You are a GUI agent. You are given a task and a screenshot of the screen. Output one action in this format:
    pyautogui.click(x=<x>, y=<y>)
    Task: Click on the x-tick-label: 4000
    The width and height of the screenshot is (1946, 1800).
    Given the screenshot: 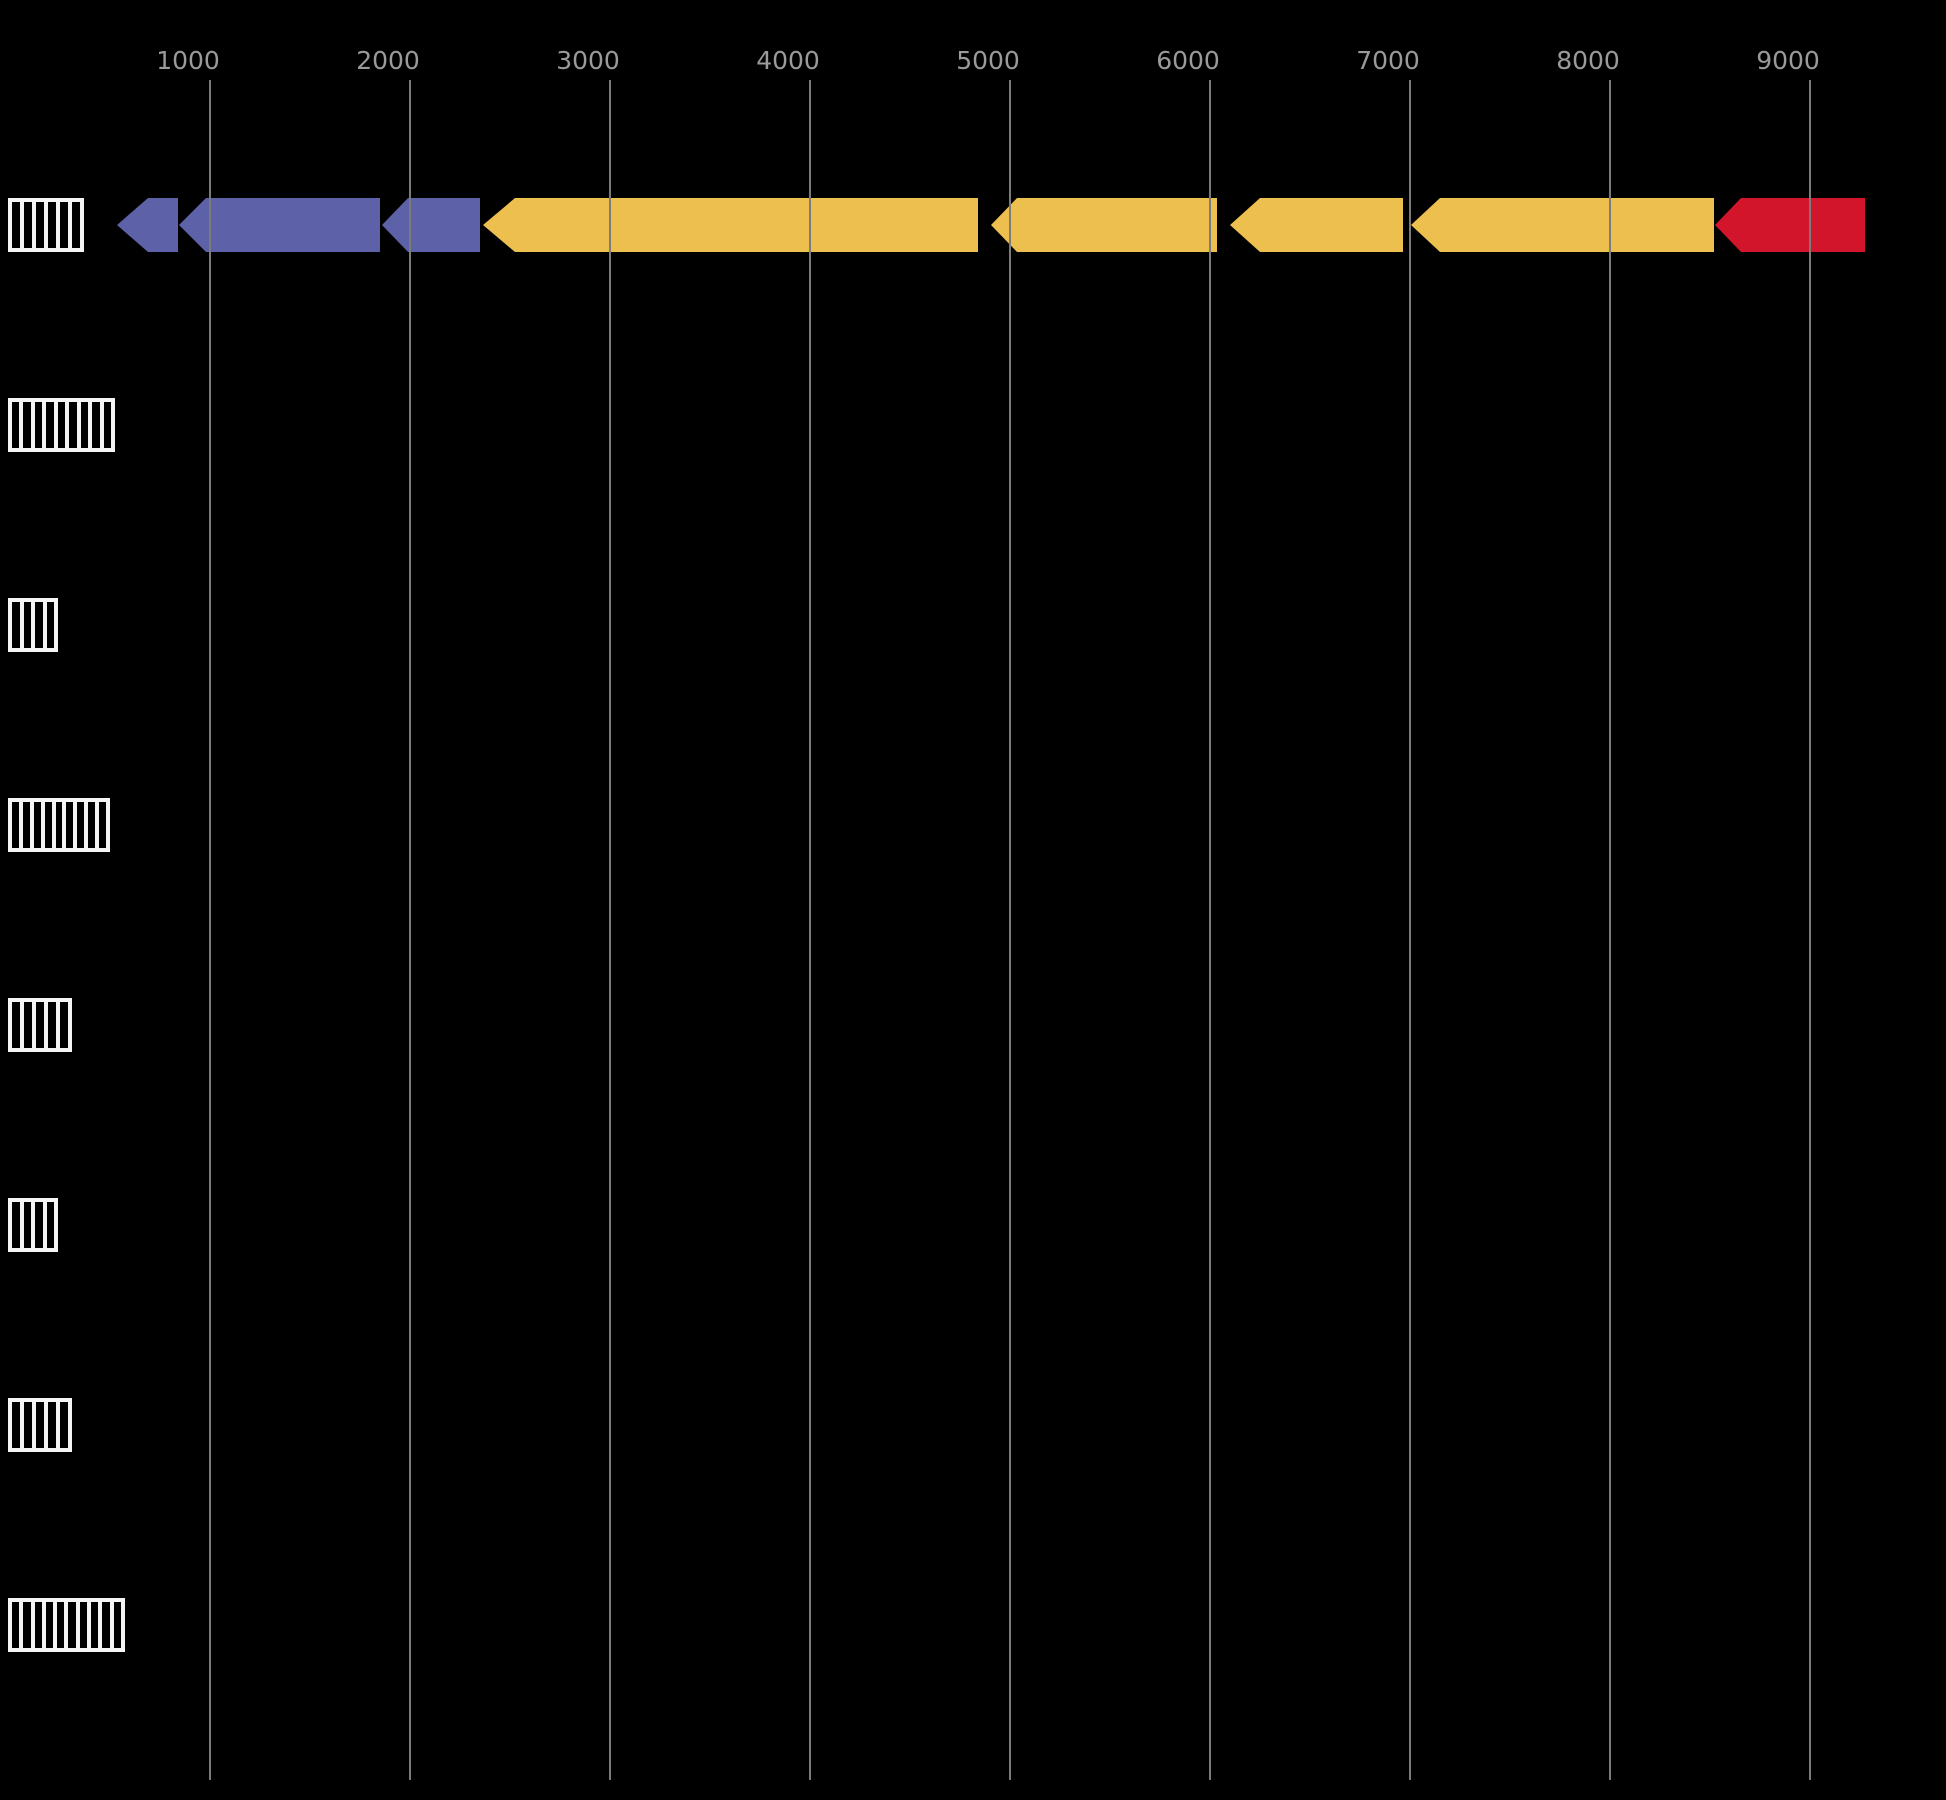 What is the action you would take?
    pyautogui.click(x=788, y=60)
    